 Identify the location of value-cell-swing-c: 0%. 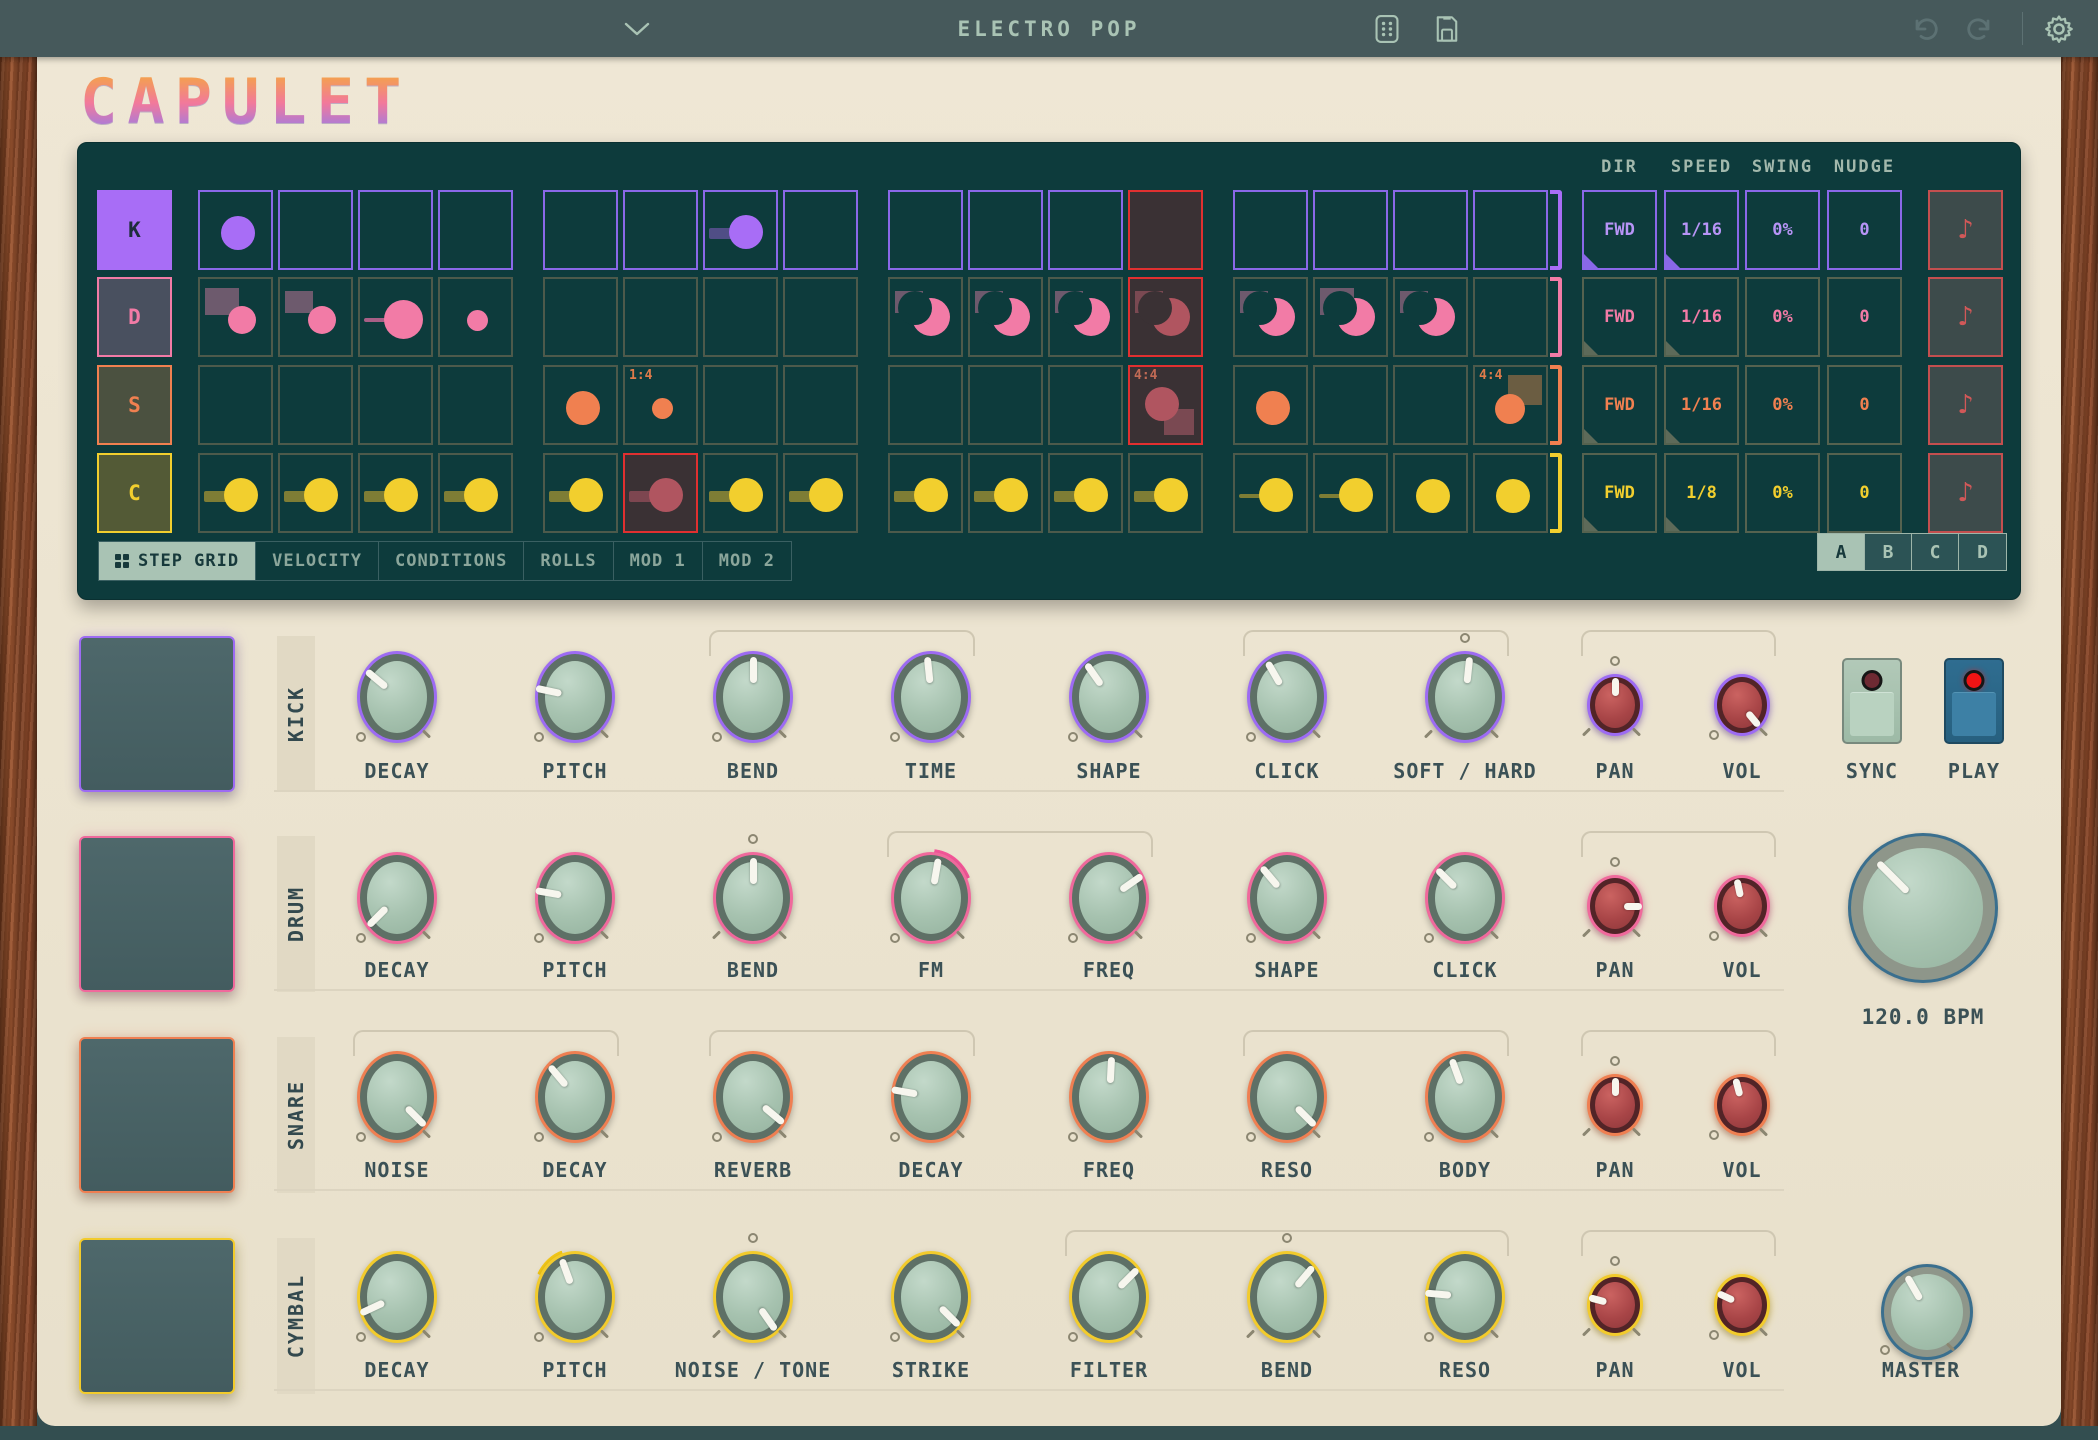
(1782, 493).